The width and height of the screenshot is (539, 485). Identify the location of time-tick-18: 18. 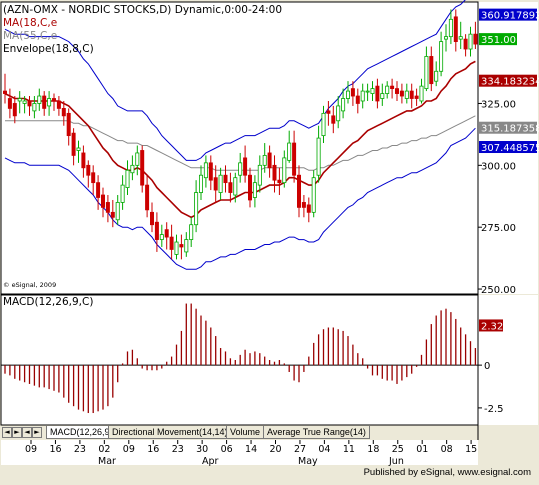
(373, 449).